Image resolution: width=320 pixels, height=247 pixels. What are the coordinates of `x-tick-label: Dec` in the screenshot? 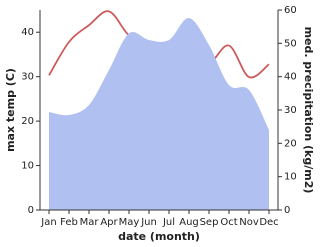 It's located at (268, 222).